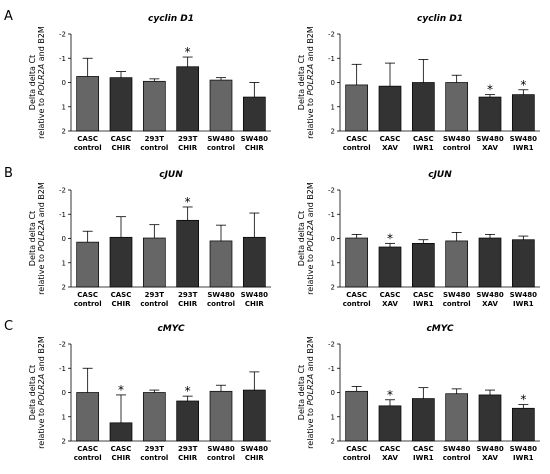  I want to click on x-tick-label: CASC XAV, so click(390, 143).